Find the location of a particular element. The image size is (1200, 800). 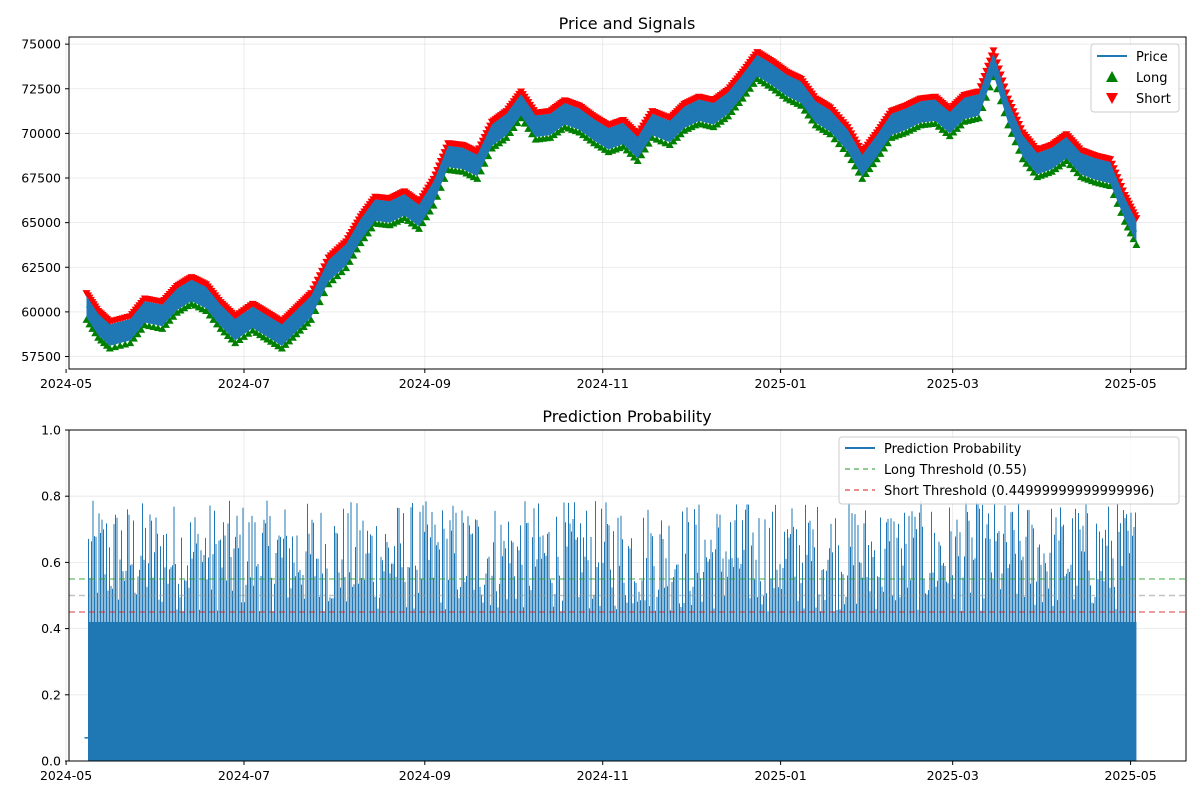

legend-long-label: Long is located at coordinates (1151, 78).